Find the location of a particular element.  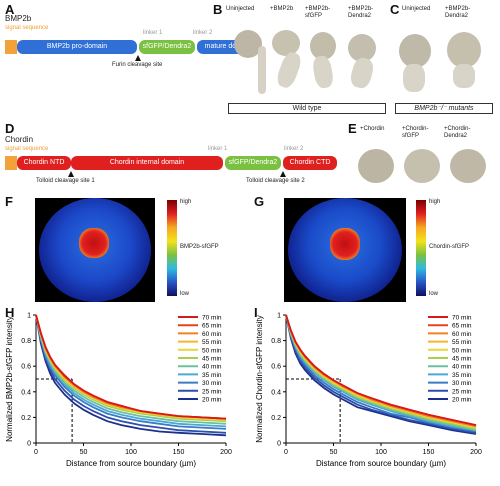

linker-2-label-a: linker 2 is located at coordinates (203, 33).